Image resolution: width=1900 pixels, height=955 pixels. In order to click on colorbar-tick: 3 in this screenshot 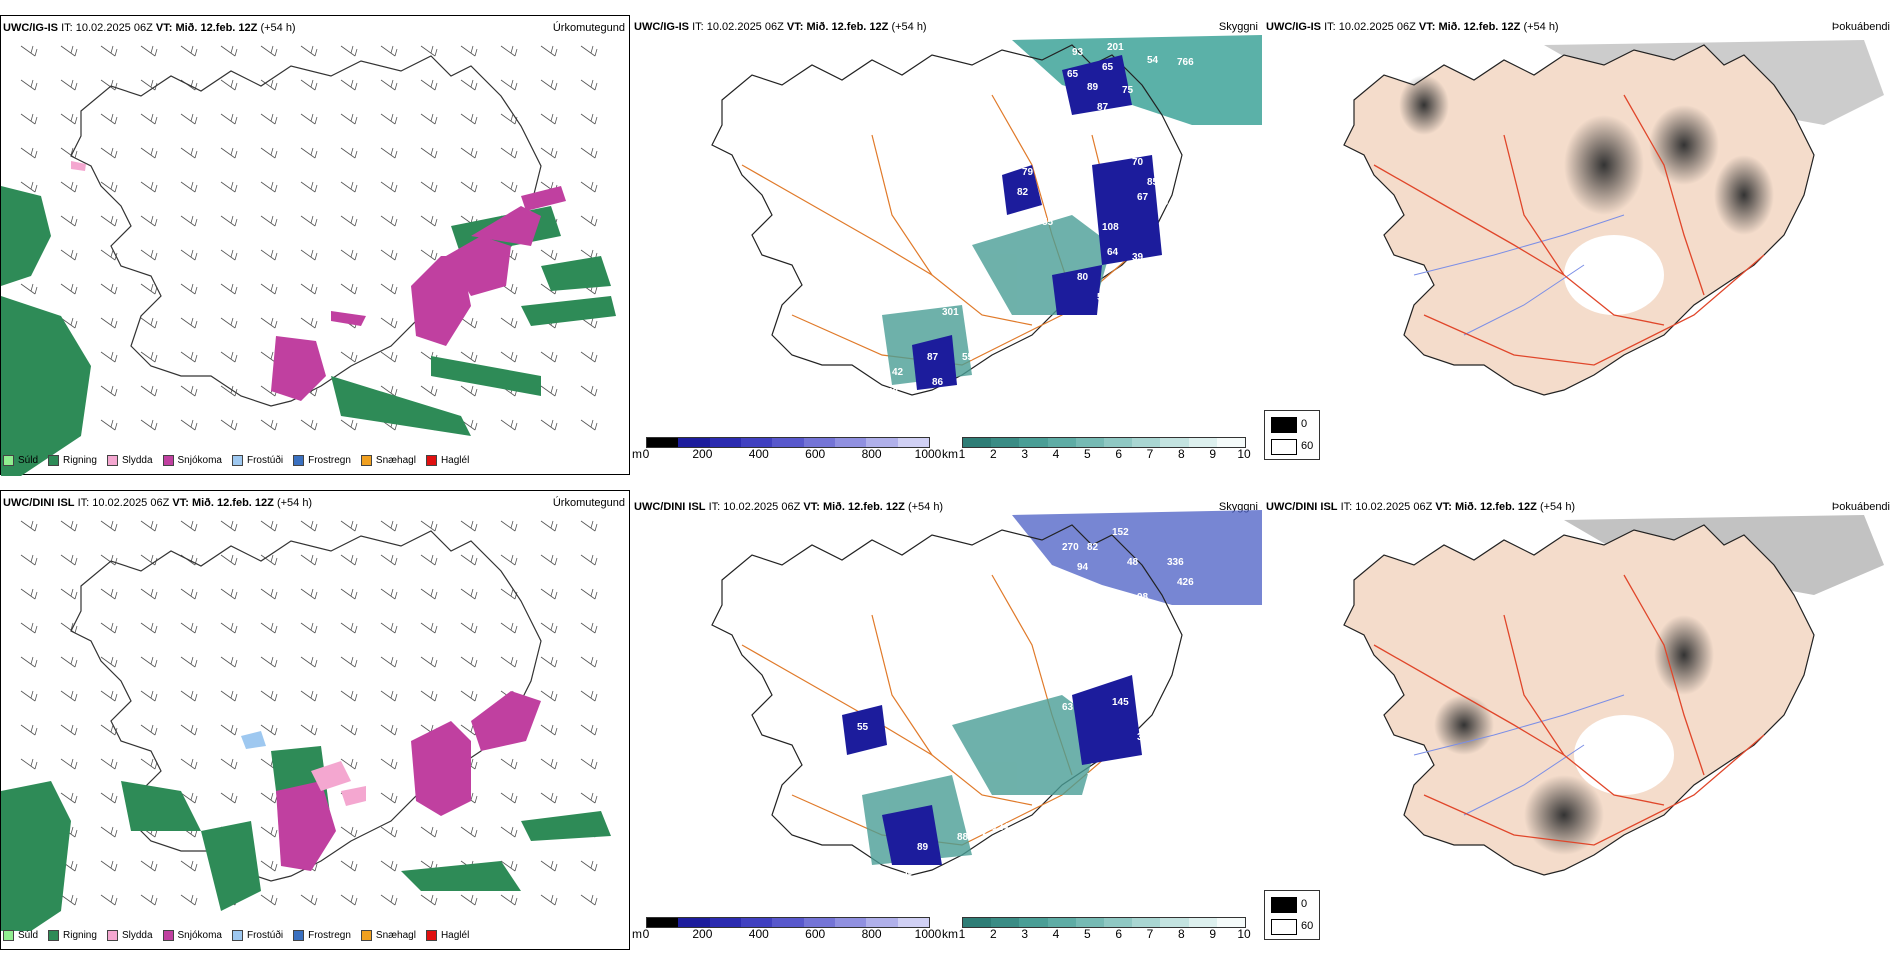, I will do `click(1024, 454)`.